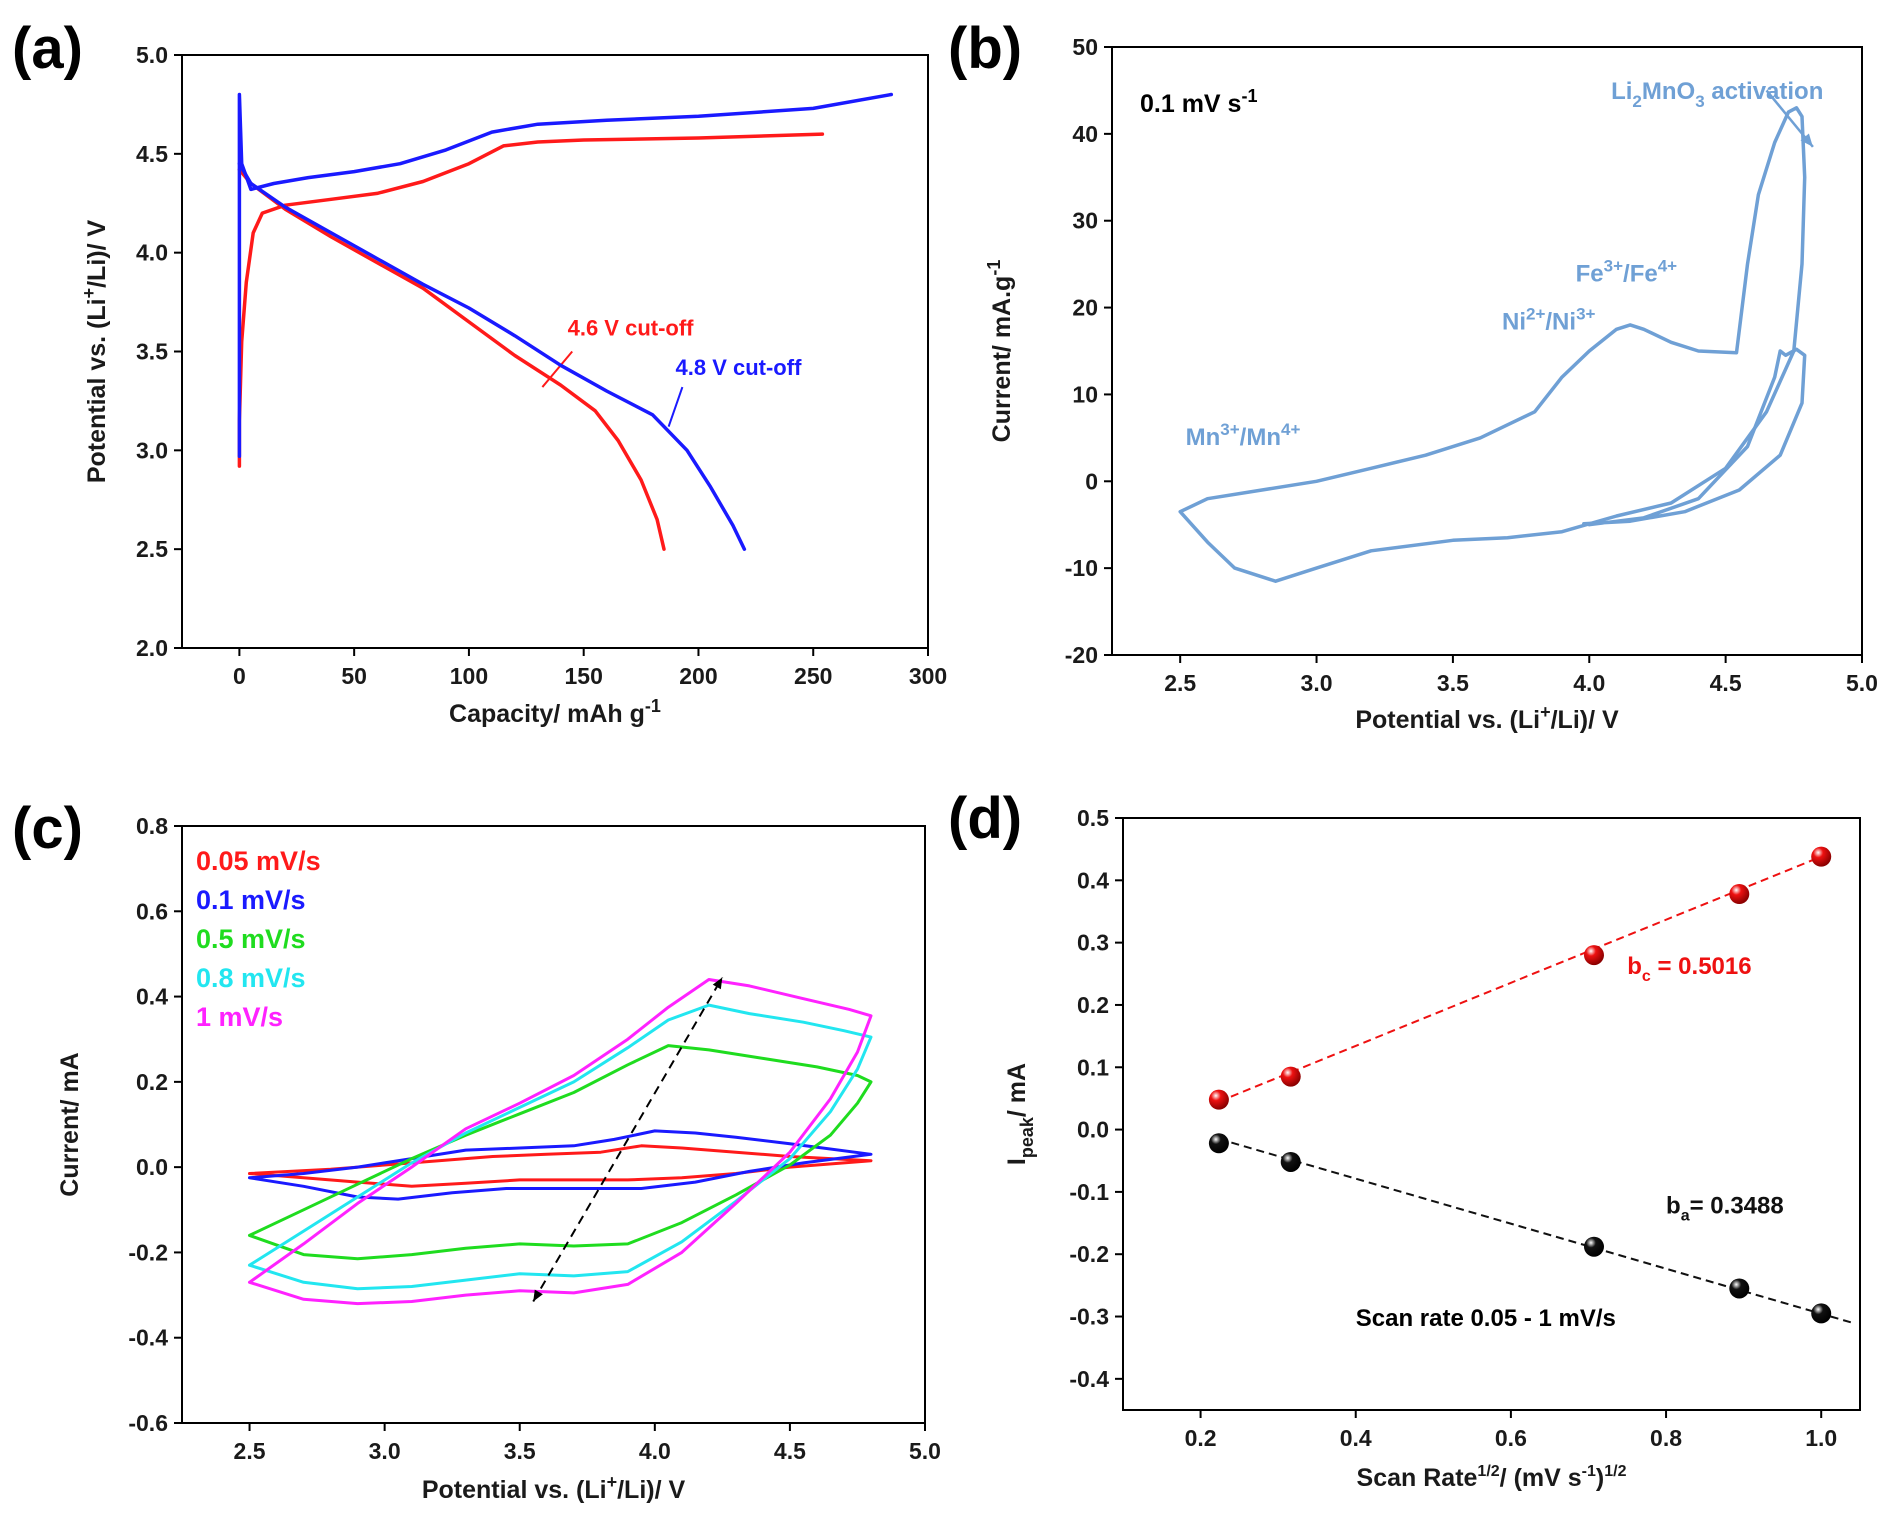 This screenshot has height=1515, width=1890. Describe the element at coordinates (1093, 943) in the screenshot. I see `y-tick-label: 0.3` at that location.